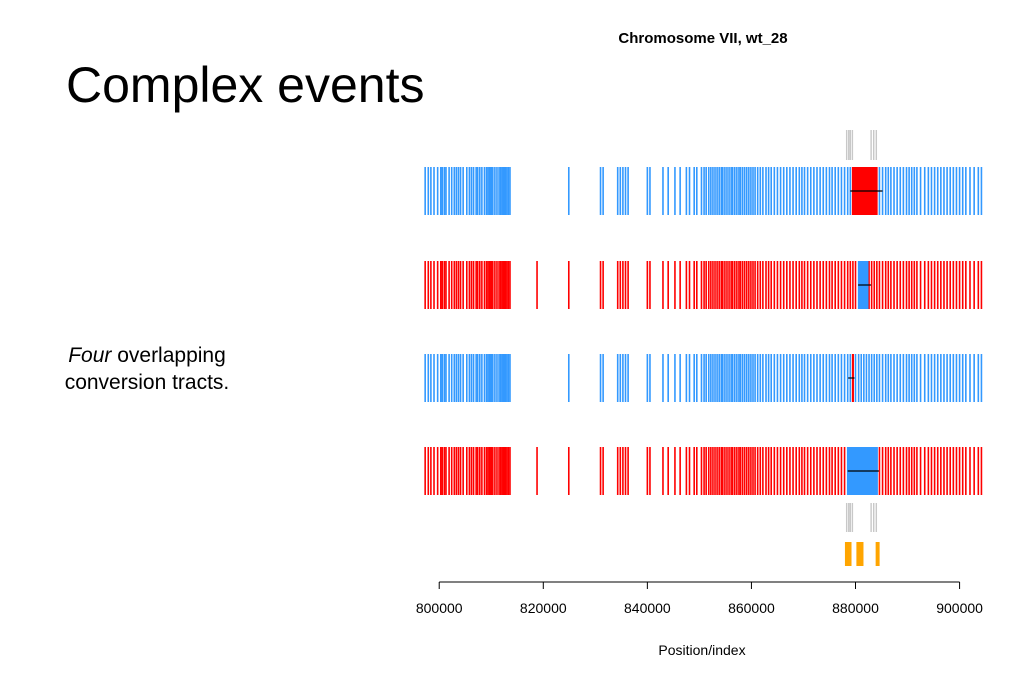  What do you see at coordinates (751, 608) in the screenshot?
I see `x-tick-label: 860000` at bounding box center [751, 608].